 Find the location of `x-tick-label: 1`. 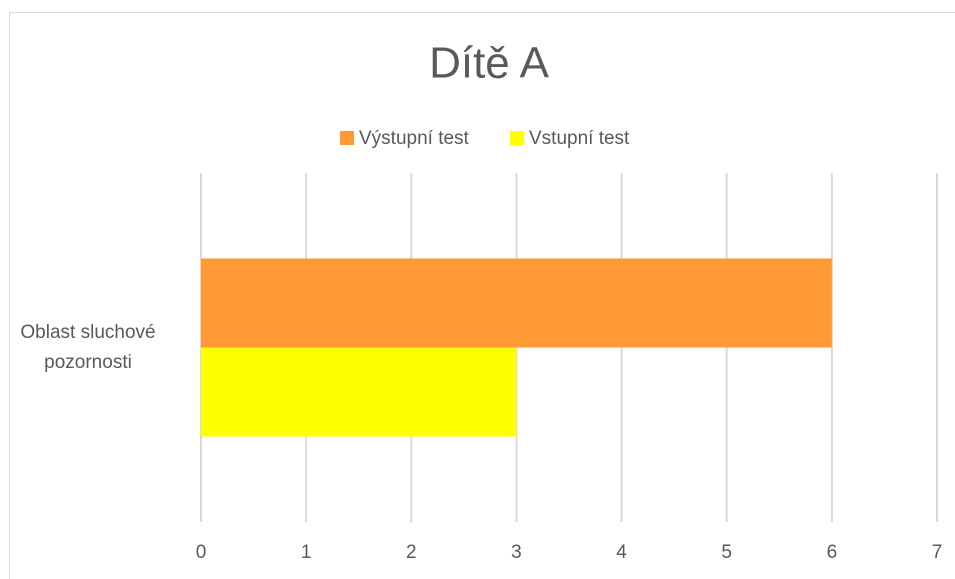

x-tick-label: 1 is located at coordinates (306, 552).